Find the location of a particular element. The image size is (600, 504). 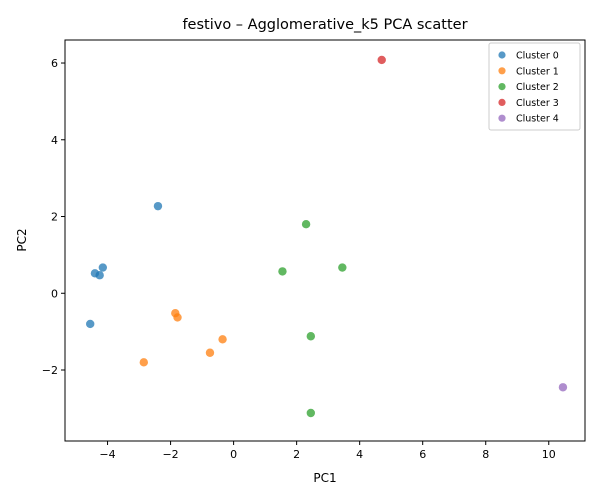

chart-title: festivo – Agglomerative_k5 PCA scatter is located at coordinates (324, 25).